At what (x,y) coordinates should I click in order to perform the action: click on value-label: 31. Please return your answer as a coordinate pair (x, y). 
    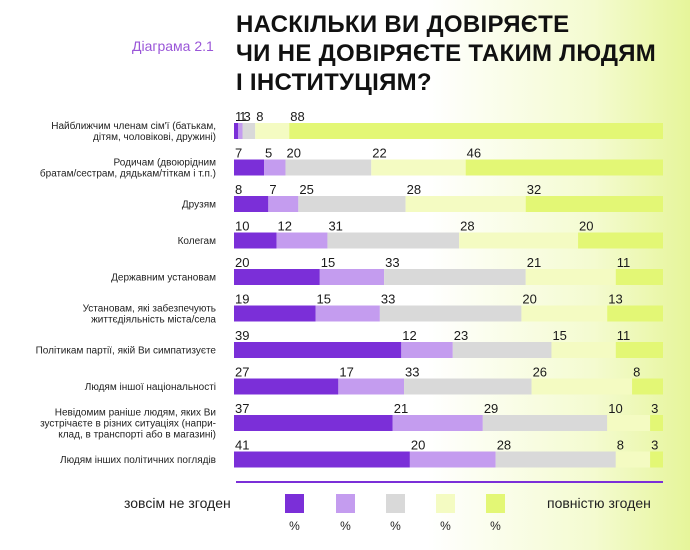
    Looking at the image, I should click on (335, 226).